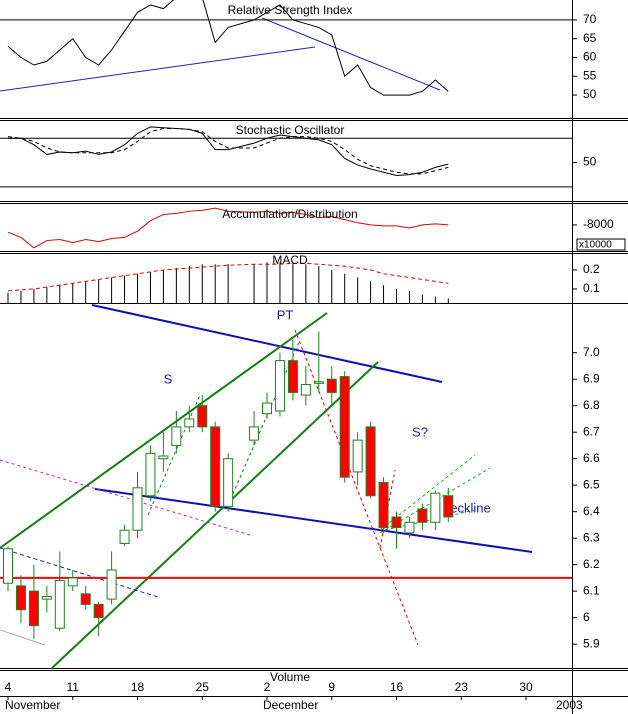 Image resolution: width=628 pixels, height=714 pixels. I want to click on y-tick-label: 55, so click(590, 75).